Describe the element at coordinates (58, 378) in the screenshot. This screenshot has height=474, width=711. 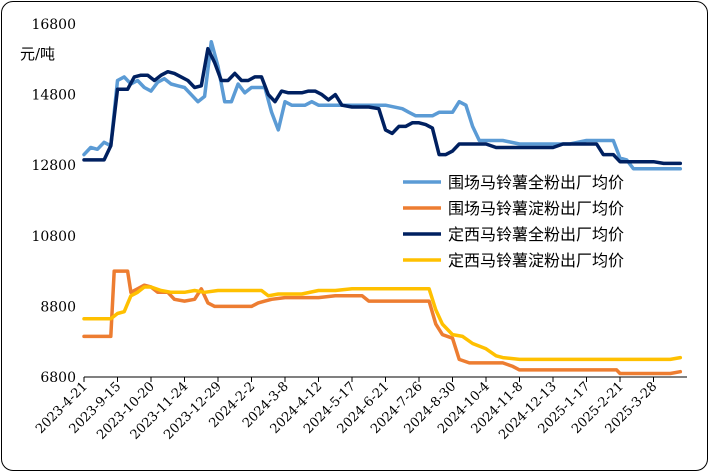
I see `y-tick-label: 6800` at that location.